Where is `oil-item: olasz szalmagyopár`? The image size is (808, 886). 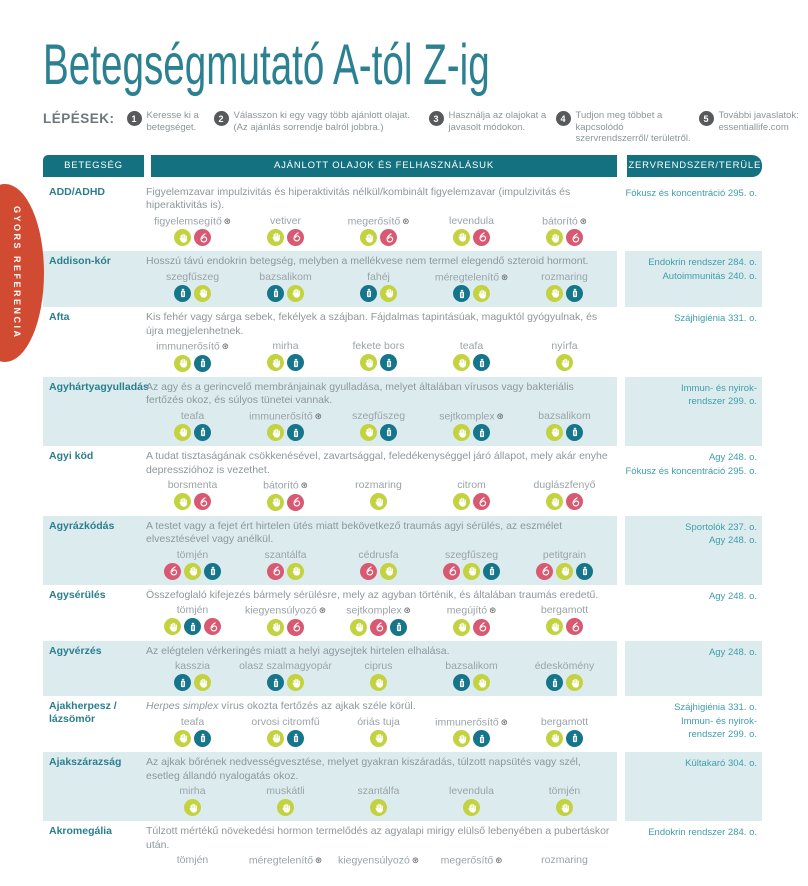 oil-item: olasz szalmagyopár is located at coordinates (285, 675).